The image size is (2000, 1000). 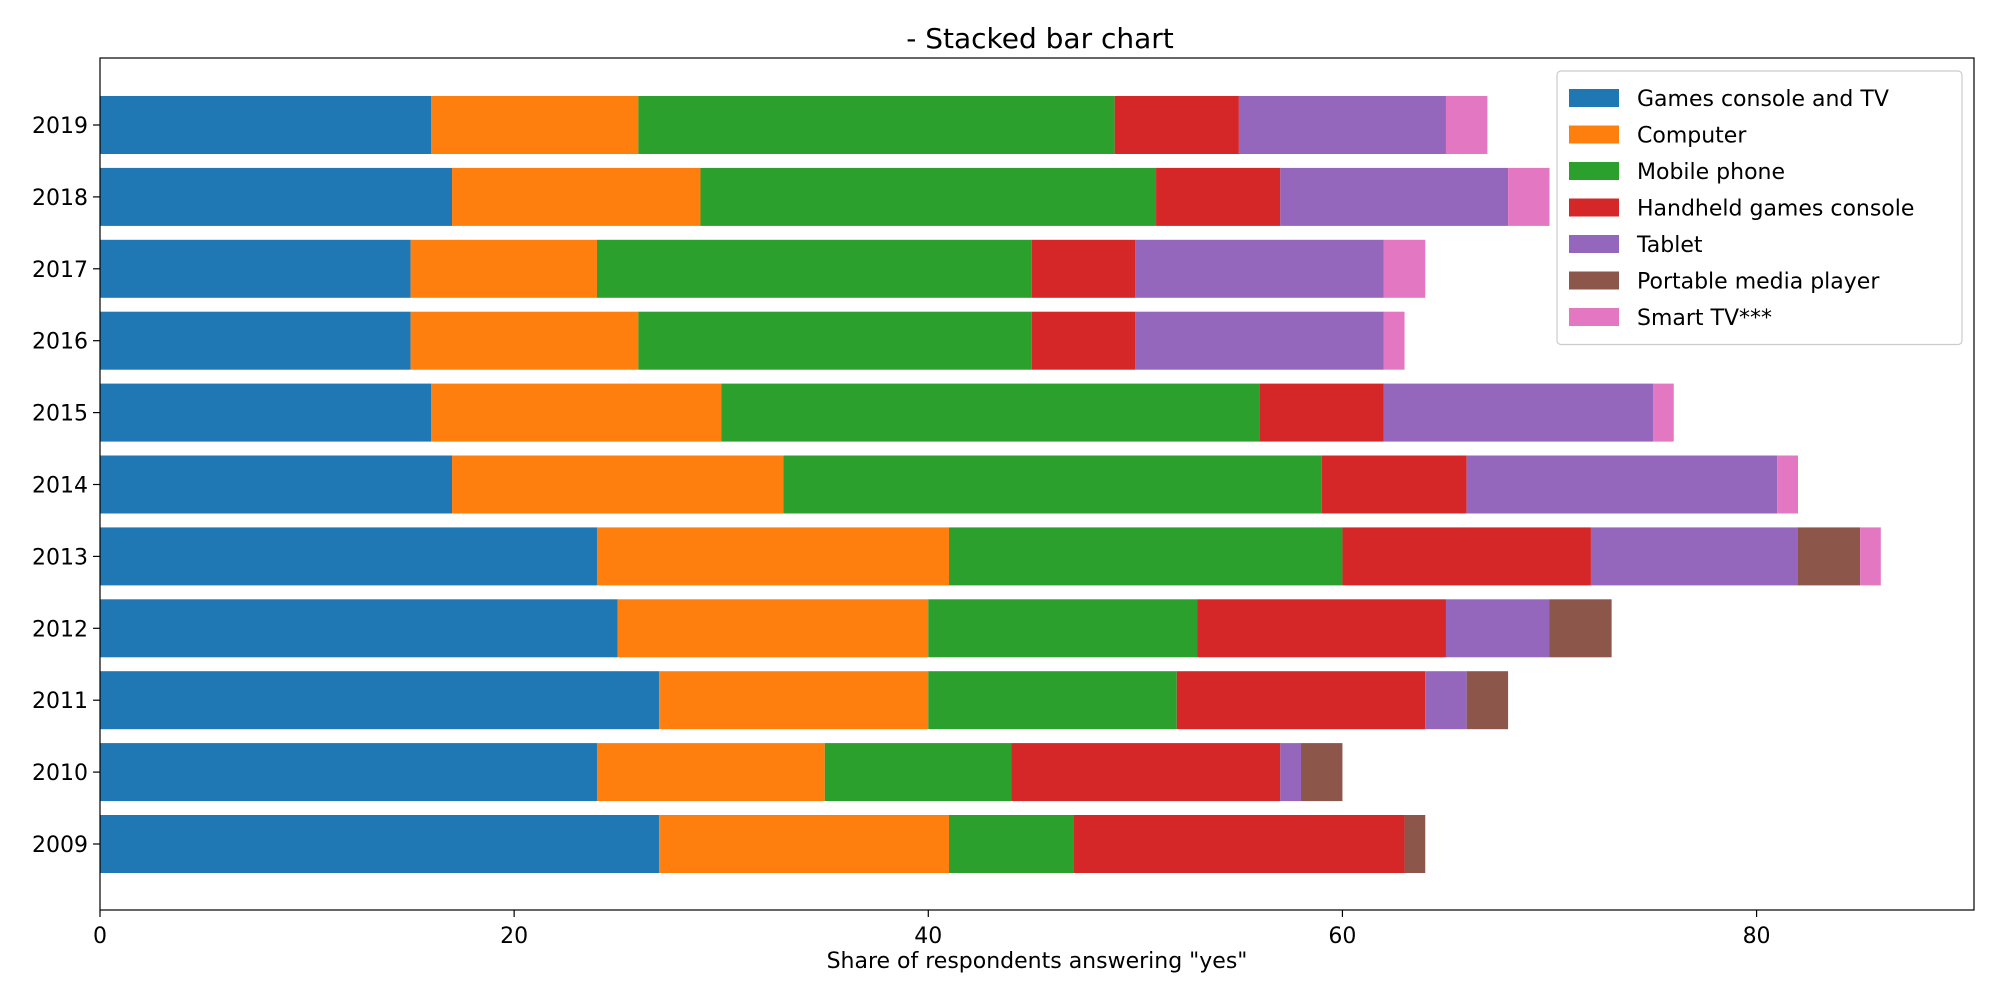 What do you see at coordinates (1145, 556) in the screenshot?
I see `bar-2013-mobile-phone` at bounding box center [1145, 556].